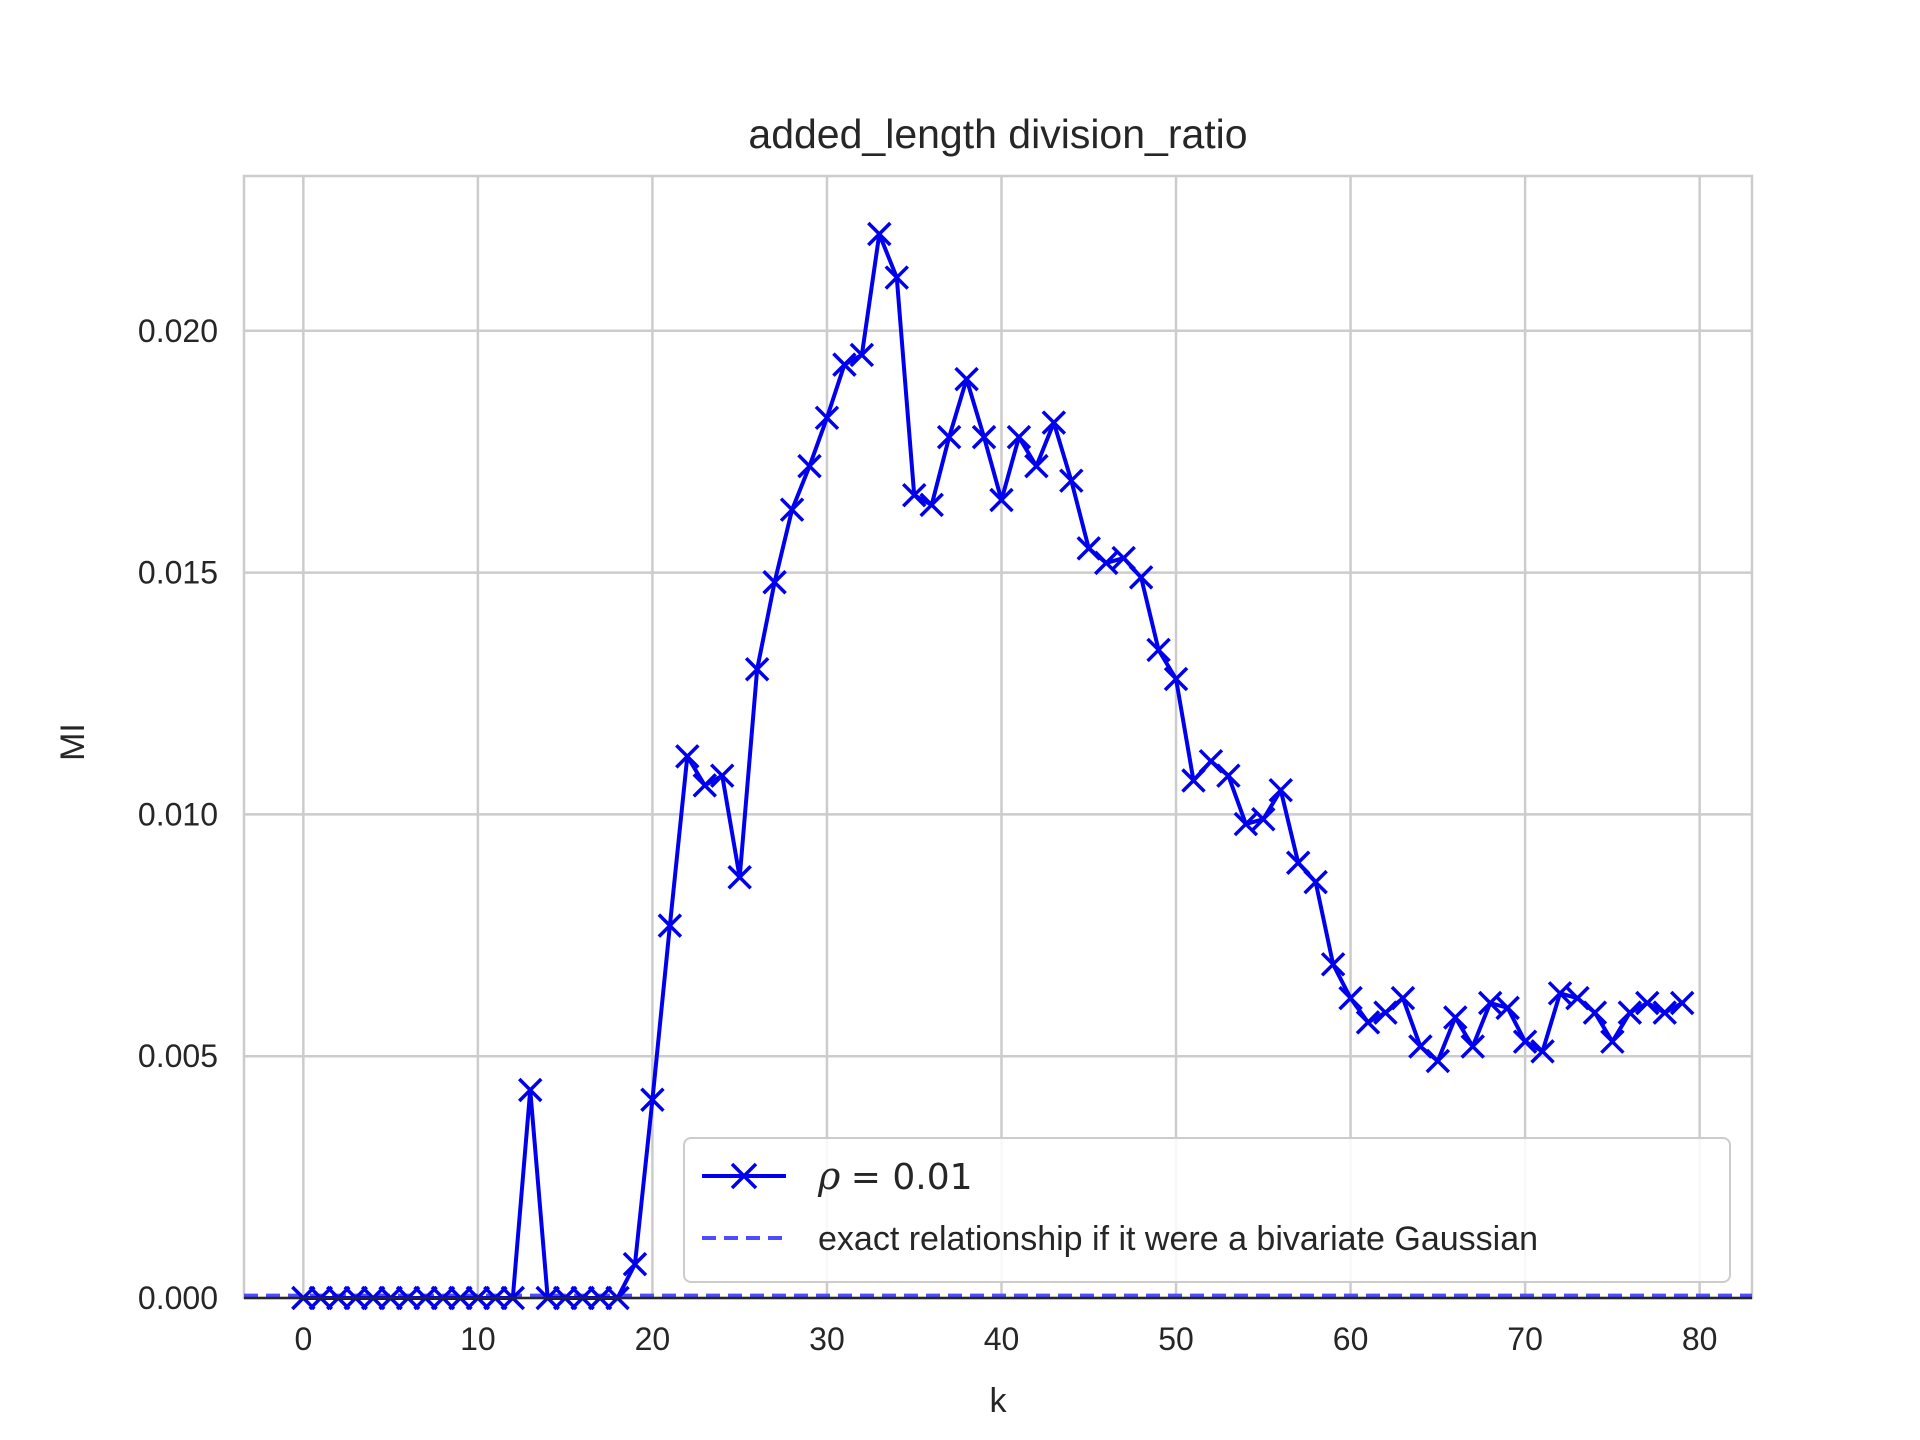 The width and height of the screenshot is (1920, 1440). I want to click on x-tick-label: 70, so click(1525, 1339).